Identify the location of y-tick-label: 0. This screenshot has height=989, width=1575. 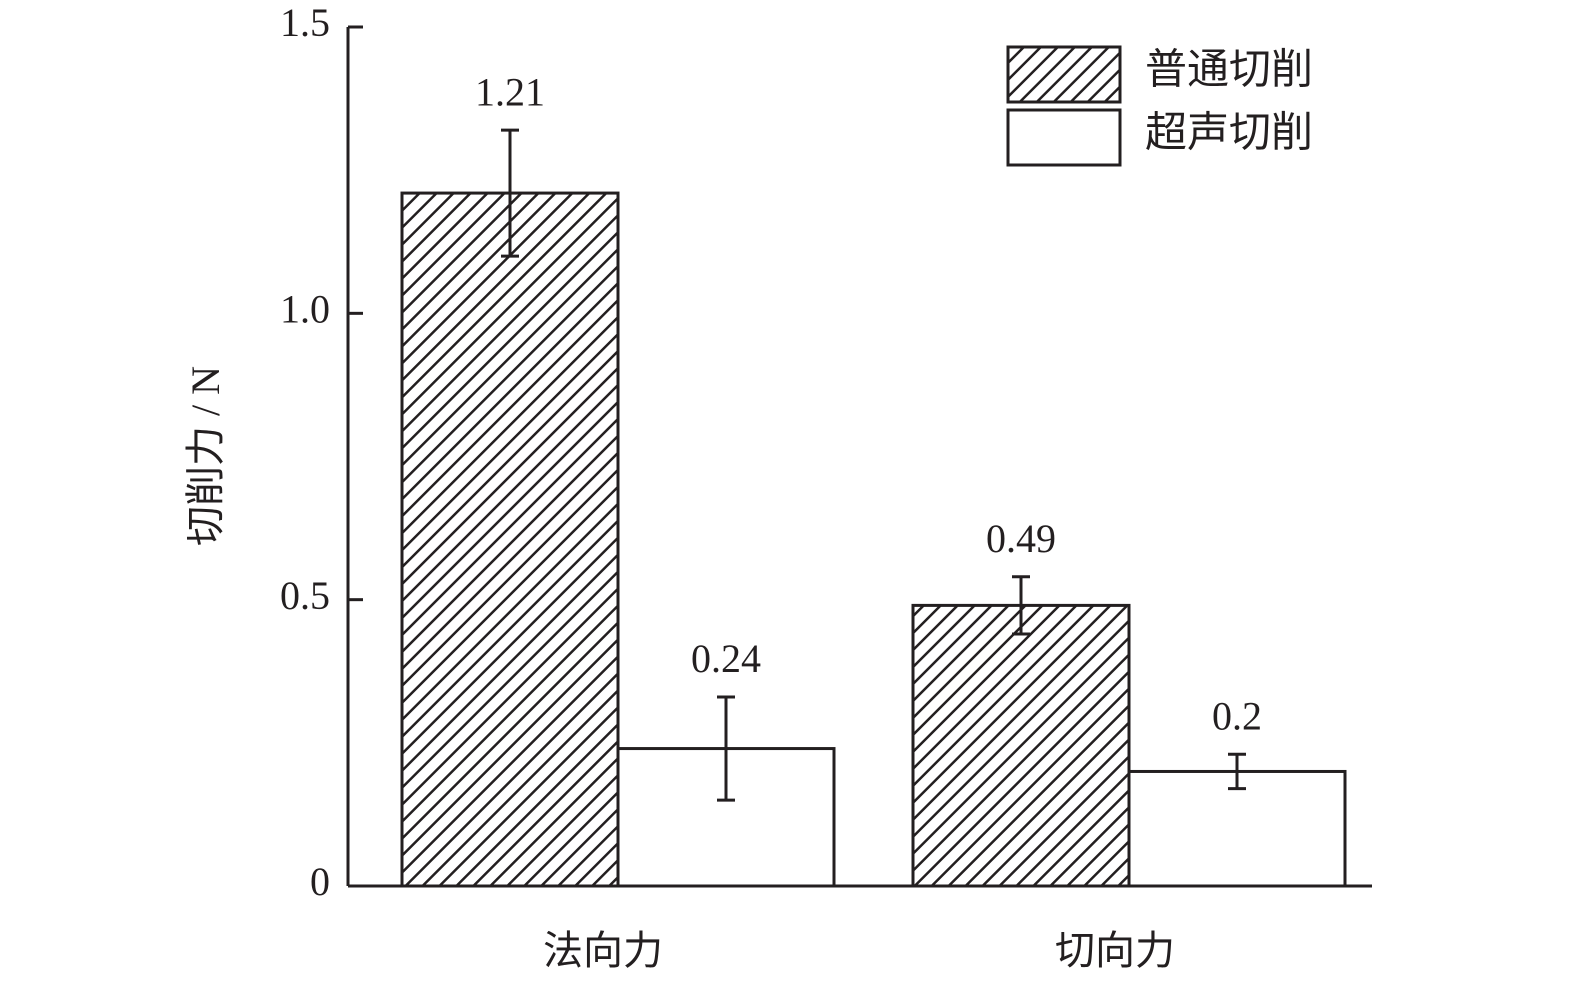
(320, 881).